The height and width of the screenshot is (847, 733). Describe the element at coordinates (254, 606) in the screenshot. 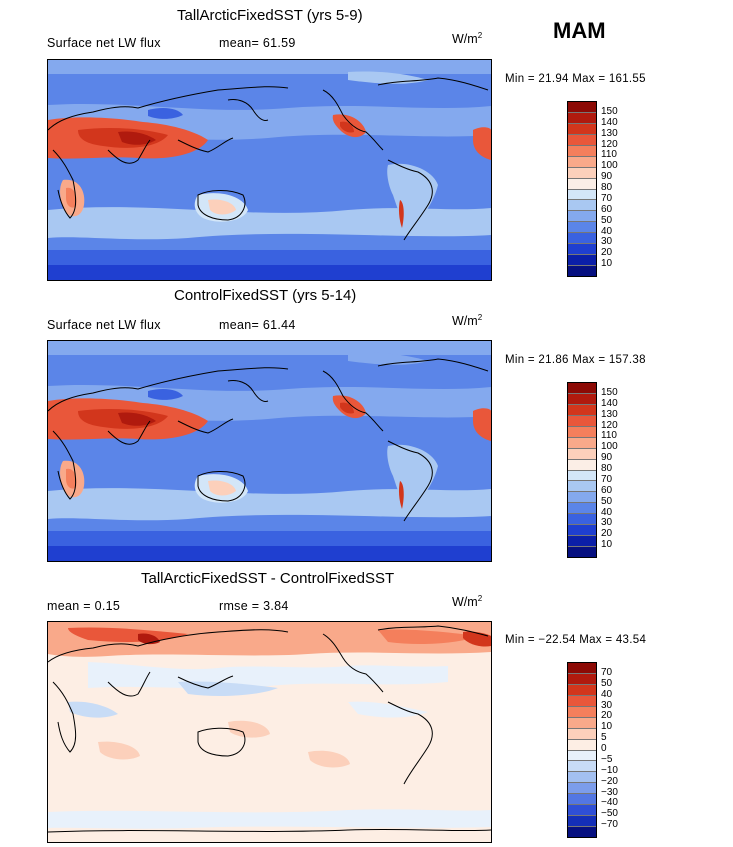

I see `panel-3-rmse: rmse = 3.84` at that location.